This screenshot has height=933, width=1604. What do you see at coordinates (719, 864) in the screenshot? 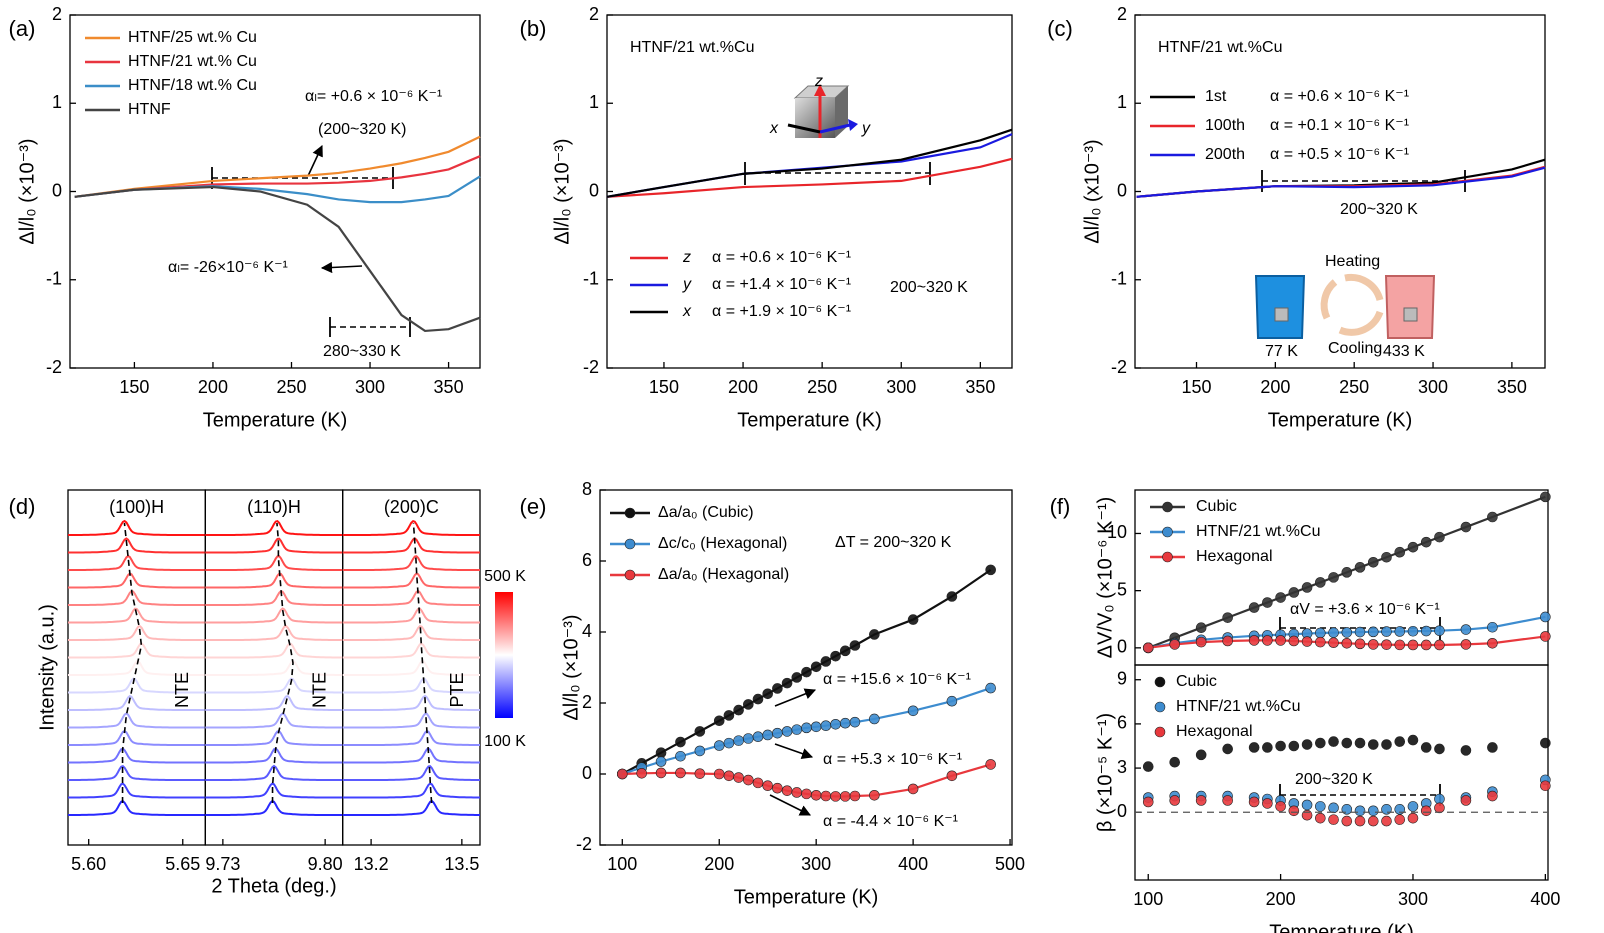
I see `x-tick-label: 200` at bounding box center [719, 864].